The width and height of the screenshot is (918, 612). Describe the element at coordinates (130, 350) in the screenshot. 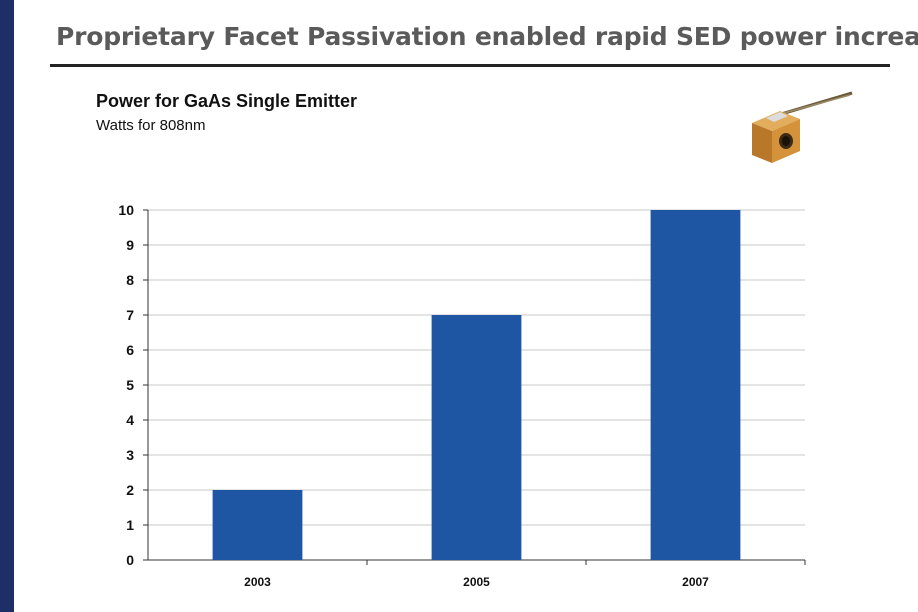

I see `y-tick-label: 6` at that location.